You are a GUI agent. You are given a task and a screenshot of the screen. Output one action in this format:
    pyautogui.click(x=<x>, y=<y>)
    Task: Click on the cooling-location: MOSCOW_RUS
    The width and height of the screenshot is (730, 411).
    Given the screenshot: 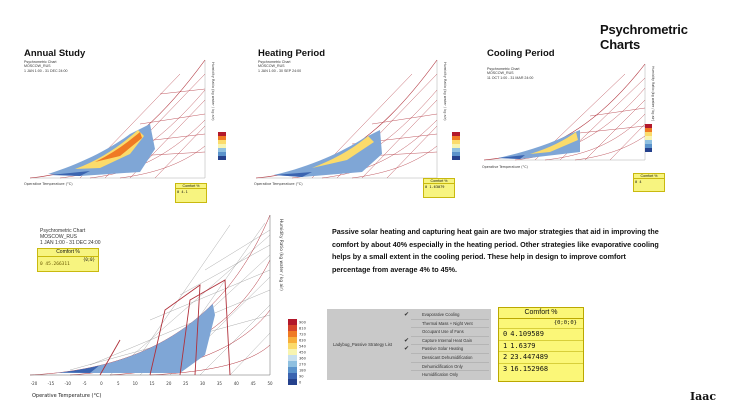 What is the action you would take?
    pyautogui.click(x=500, y=73)
    